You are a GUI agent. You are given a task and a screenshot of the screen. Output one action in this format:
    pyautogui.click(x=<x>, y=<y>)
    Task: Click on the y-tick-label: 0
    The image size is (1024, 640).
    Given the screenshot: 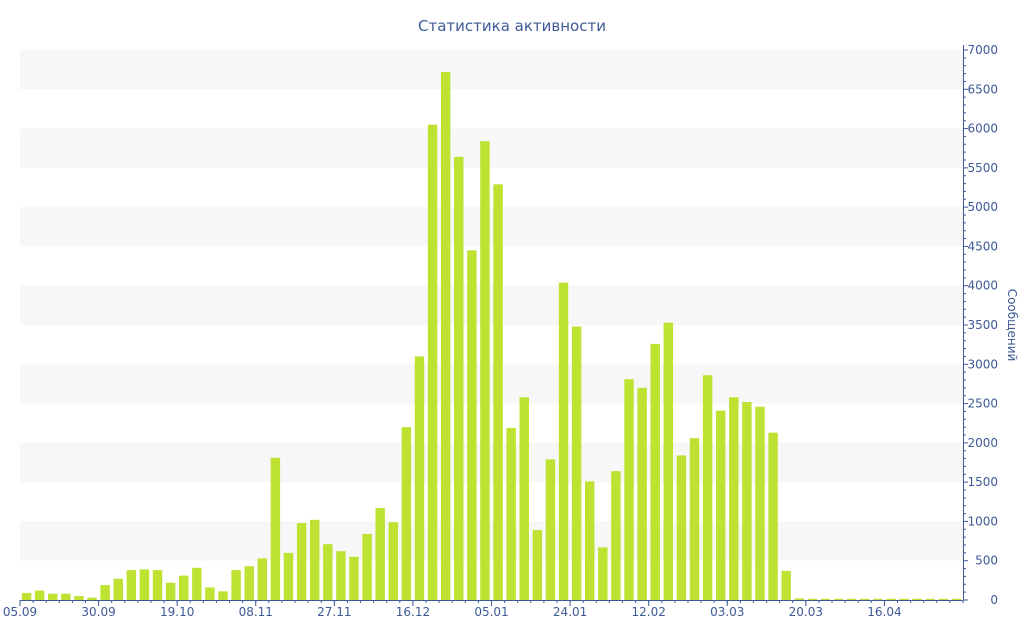 What is the action you would take?
    pyautogui.click(x=994, y=600)
    